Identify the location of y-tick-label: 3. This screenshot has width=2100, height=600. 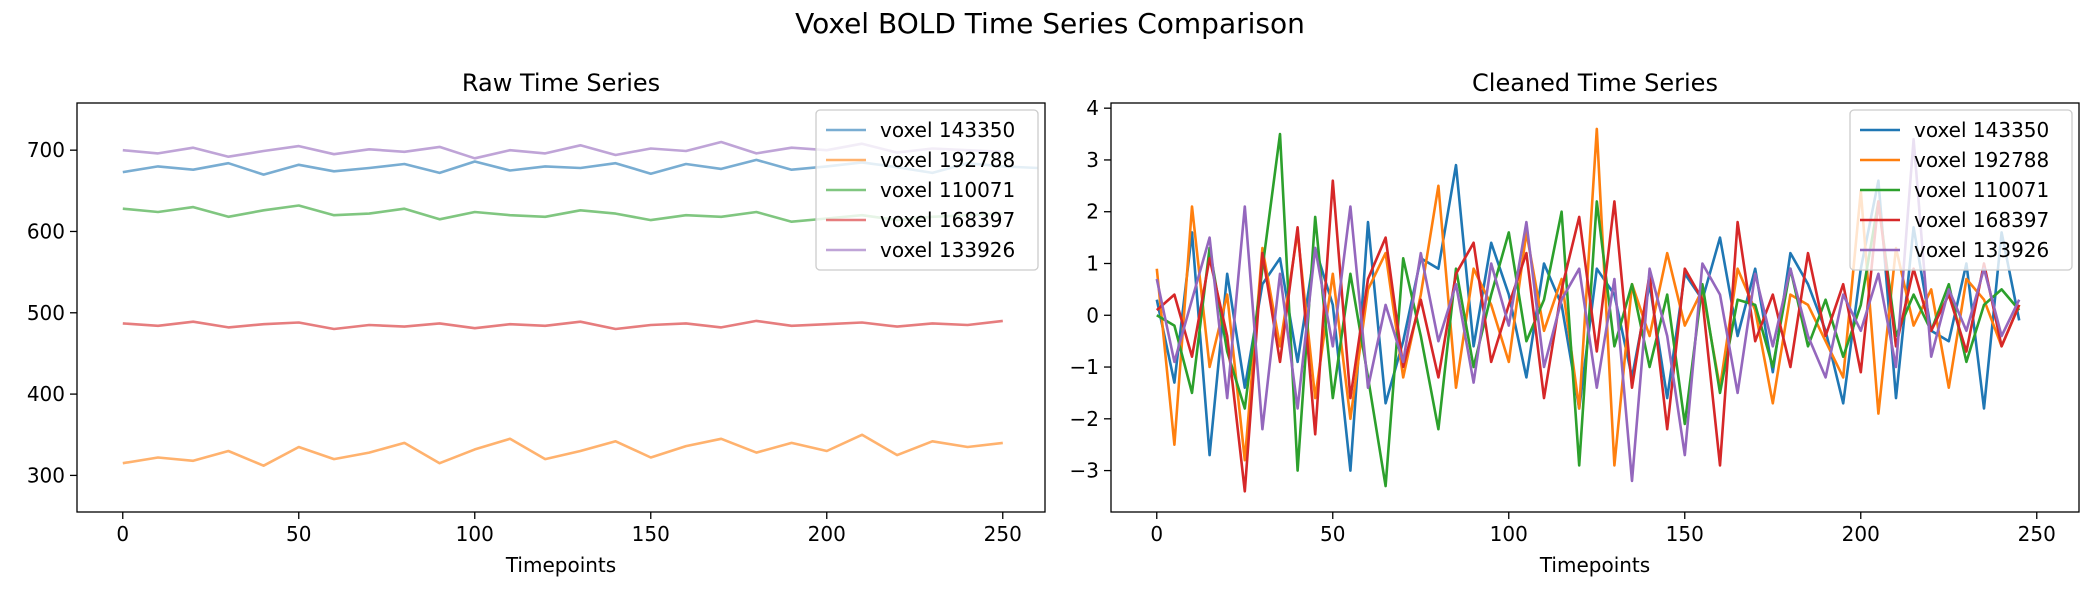
(1092, 160).